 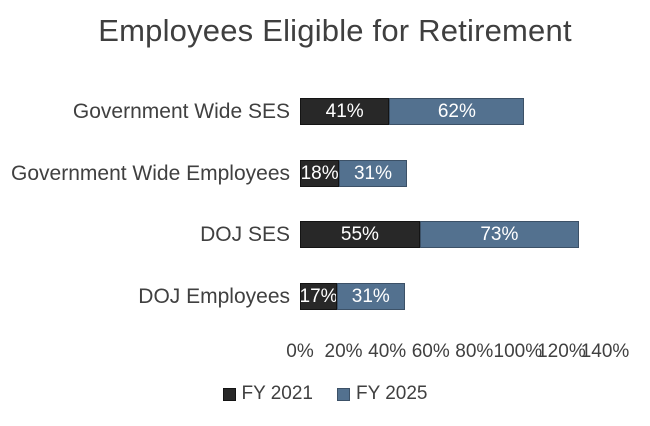 I want to click on bar-segment-fy-2021: 41%, so click(x=345, y=111).